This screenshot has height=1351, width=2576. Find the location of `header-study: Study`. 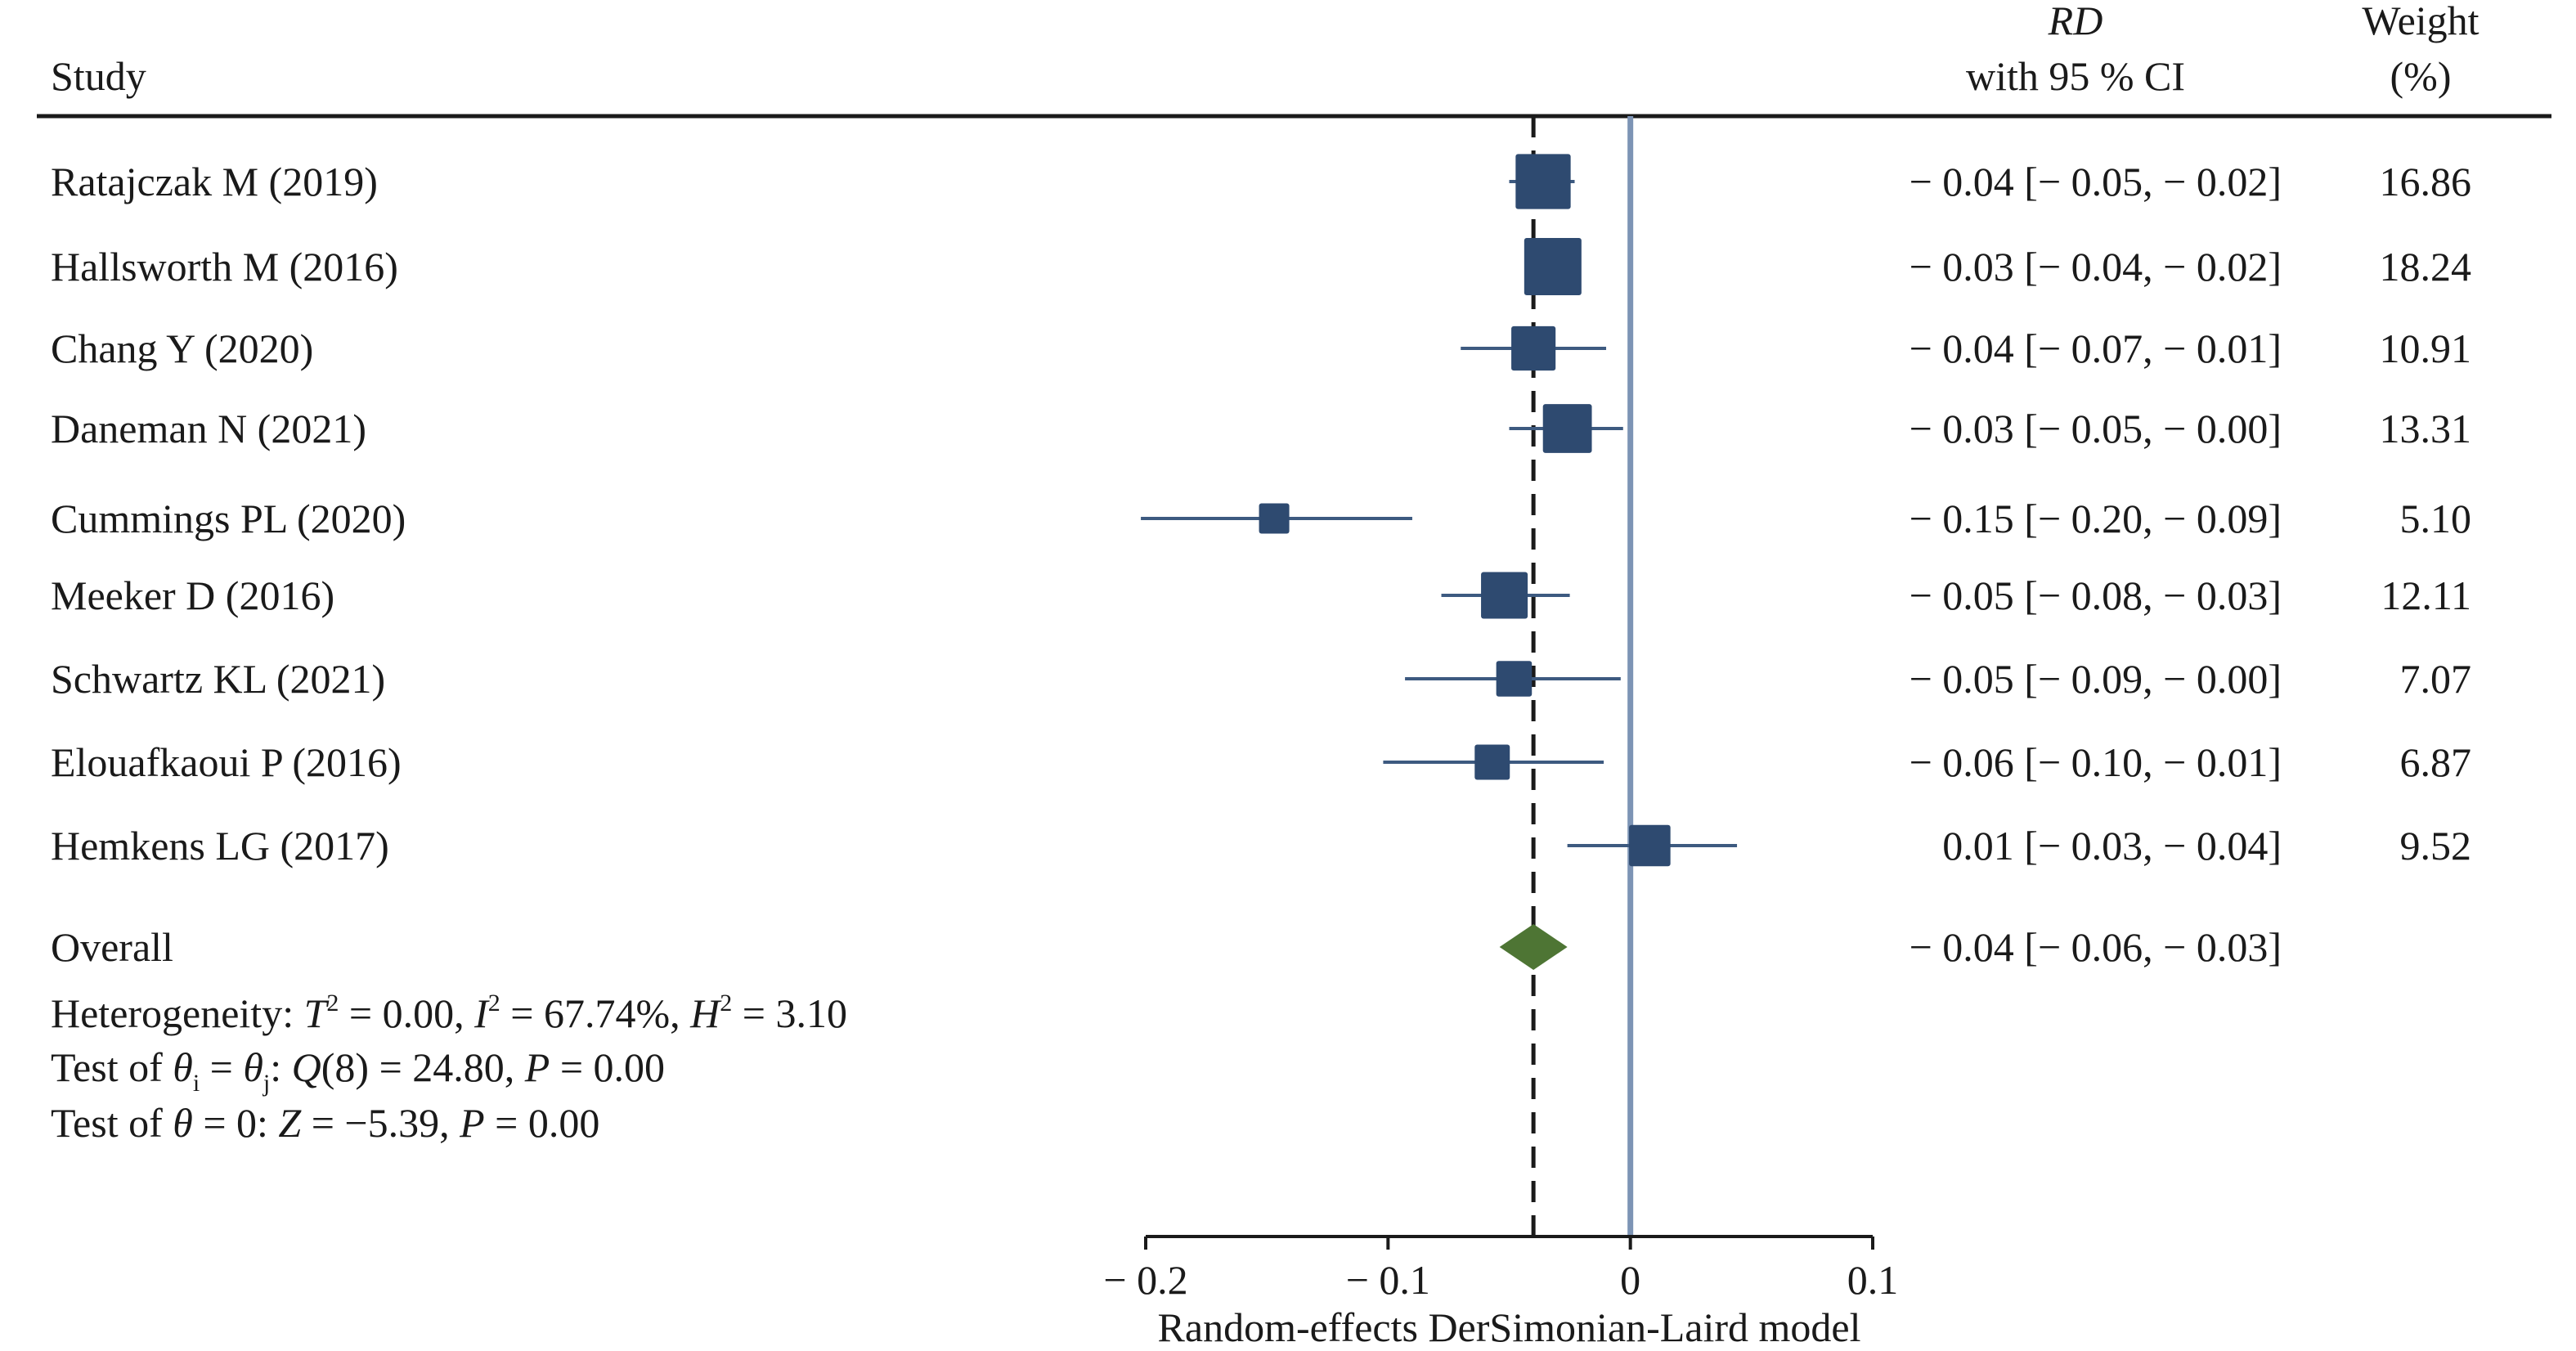

header-study: Study is located at coordinates (98, 76).